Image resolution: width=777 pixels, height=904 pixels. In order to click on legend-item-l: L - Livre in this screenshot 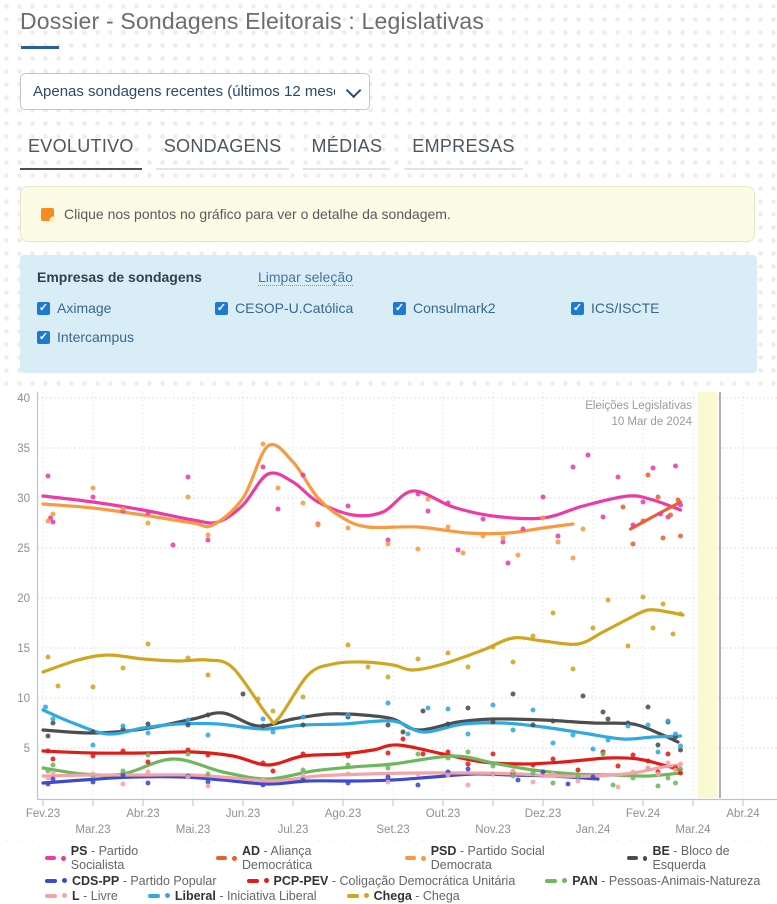, I will do `click(81, 896)`.